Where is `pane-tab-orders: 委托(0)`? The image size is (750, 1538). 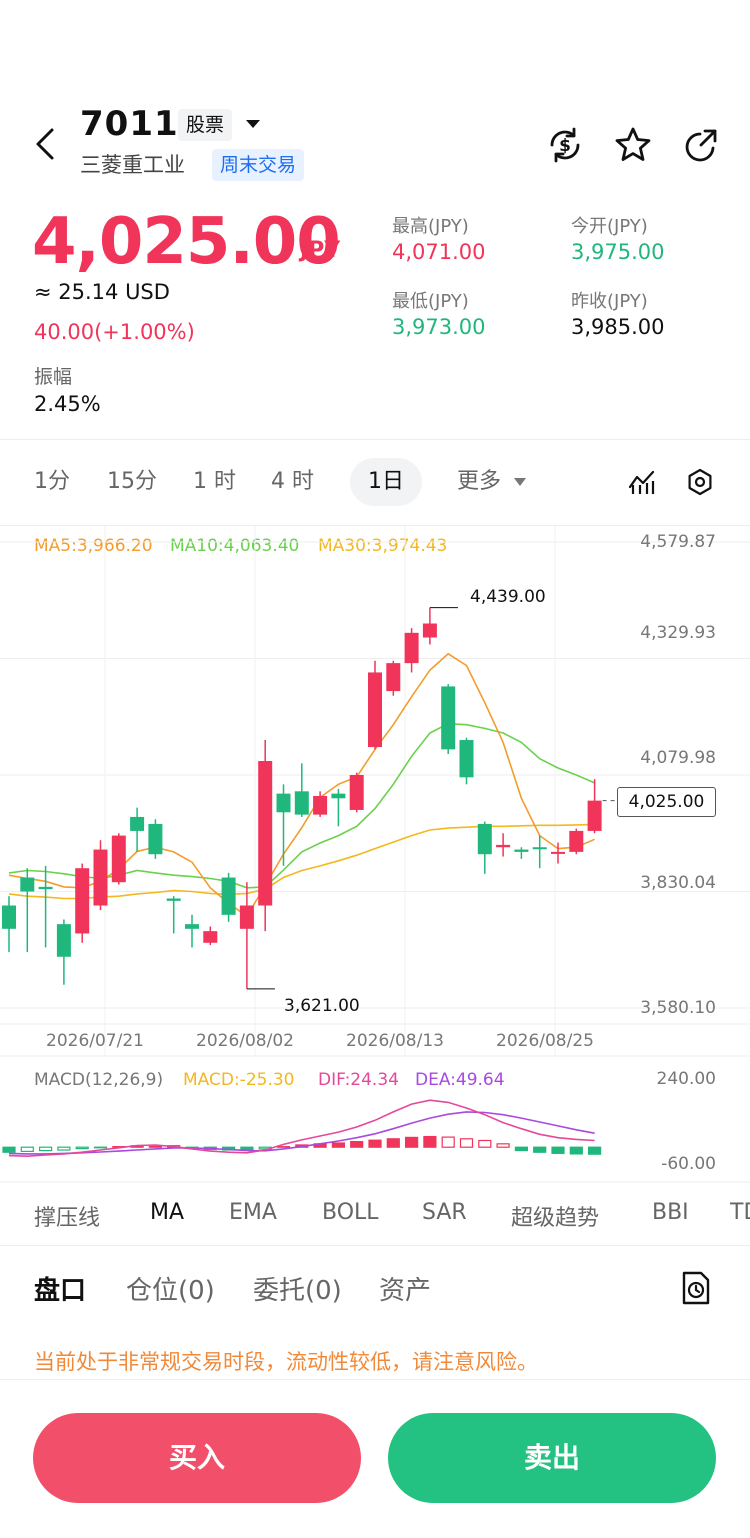 pane-tab-orders: 委托(0) is located at coordinates (297, 1291).